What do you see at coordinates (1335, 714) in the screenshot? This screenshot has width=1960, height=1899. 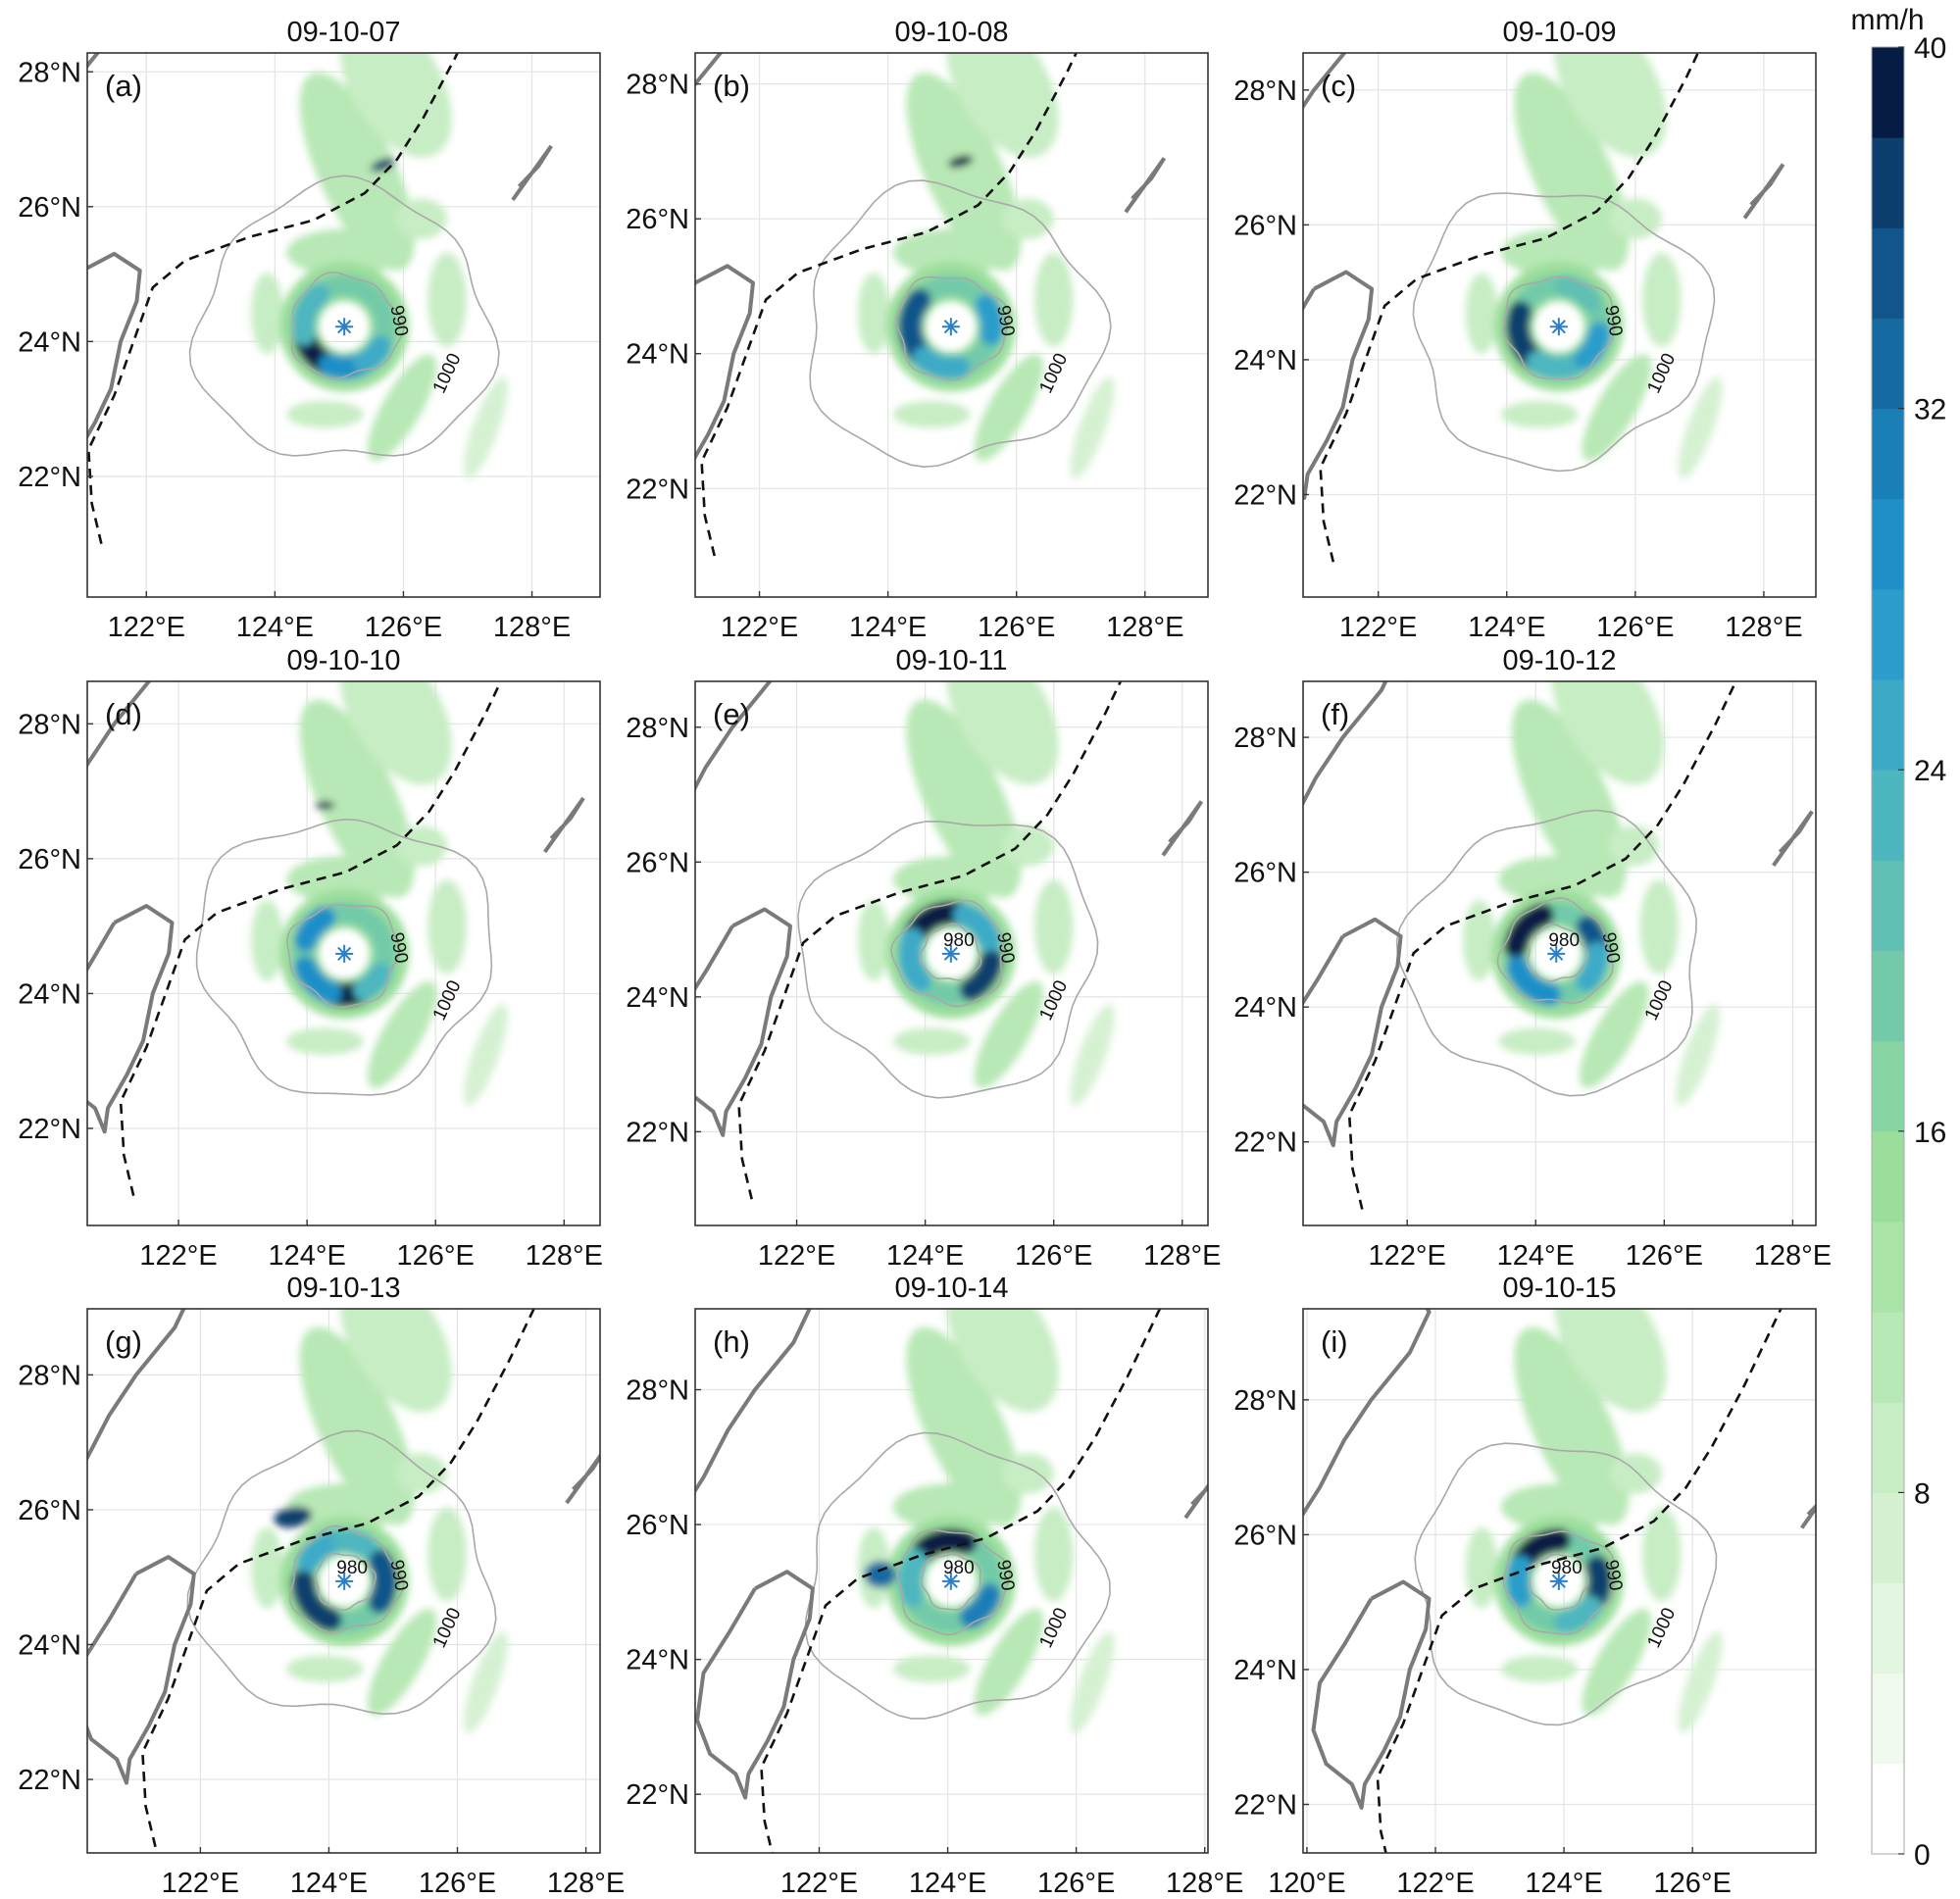 I see `panel-label: (f)` at bounding box center [1335, 714].